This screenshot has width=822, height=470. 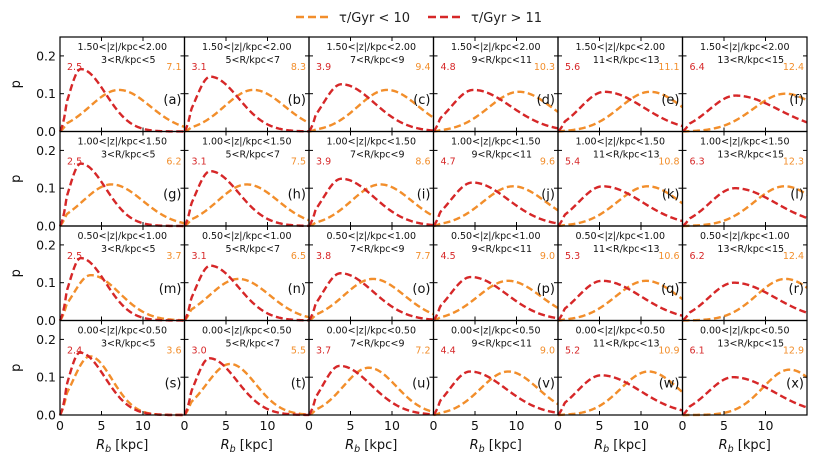 What do you see at coordinates (421, 100) in the screenshot?
I see `panel-letter: (c)` at bounding box center [421, 100].